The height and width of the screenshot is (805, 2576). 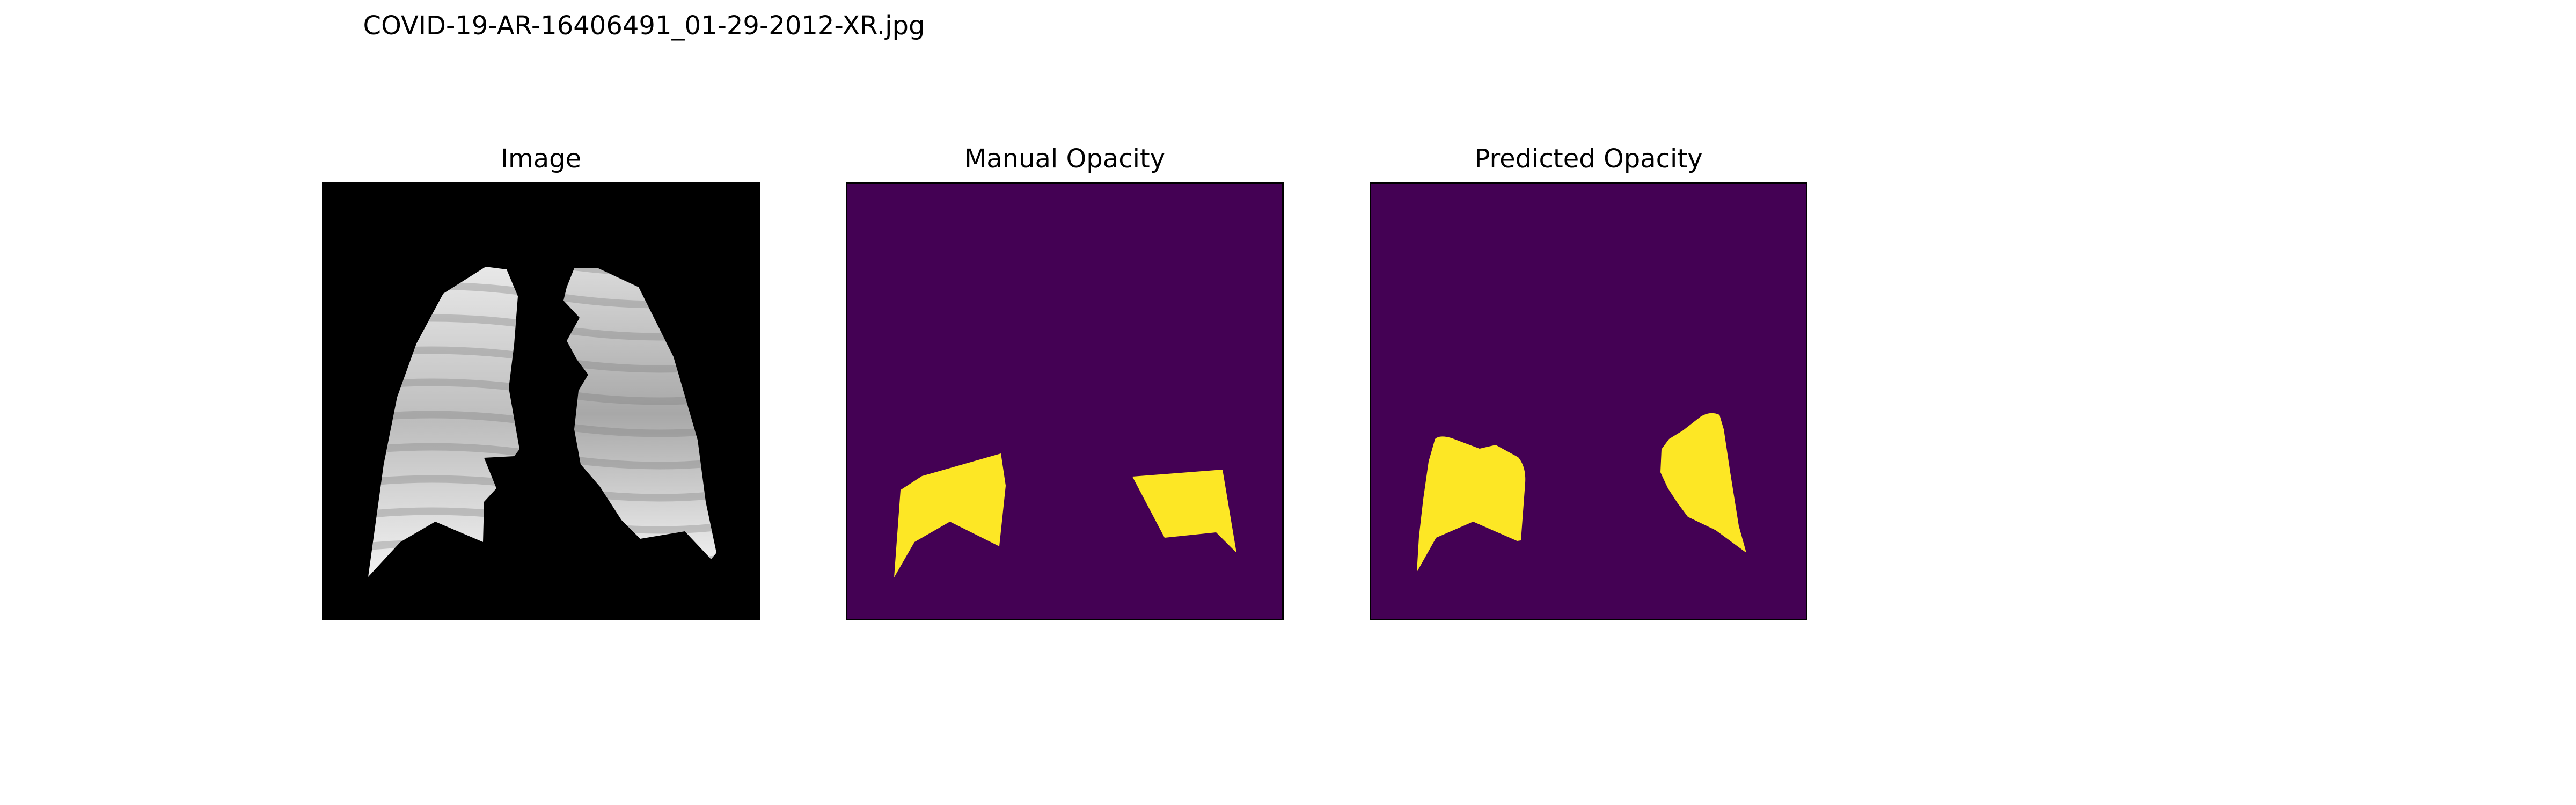 What do you see at coordinates (1703, 483) in the screenshot?
I see `predicted-opacity-right-region` at bounding box center [1703, 483].